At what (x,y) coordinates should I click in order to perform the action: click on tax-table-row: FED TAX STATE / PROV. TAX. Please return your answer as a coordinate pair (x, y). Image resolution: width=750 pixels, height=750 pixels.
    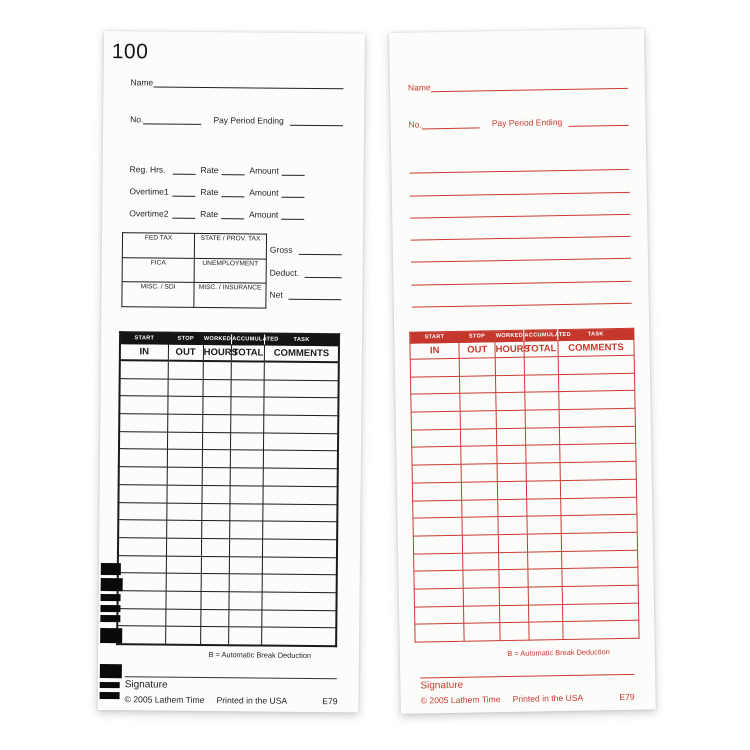
    Looking at the image, I should click on (194, 245).